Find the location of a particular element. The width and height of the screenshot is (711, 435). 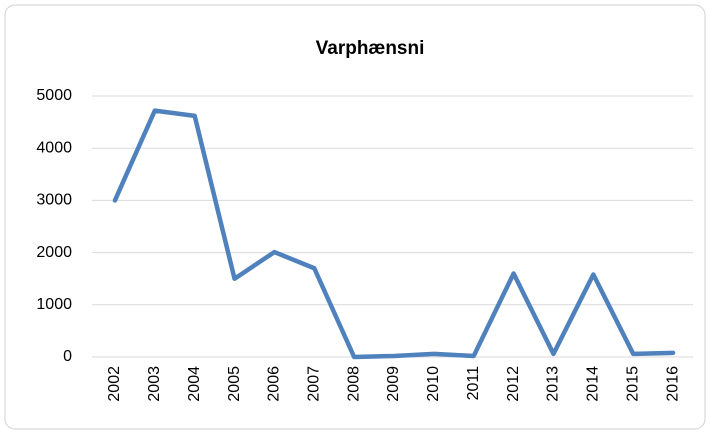

x-tick-label: 2016 is located at coordinates (672, 384).